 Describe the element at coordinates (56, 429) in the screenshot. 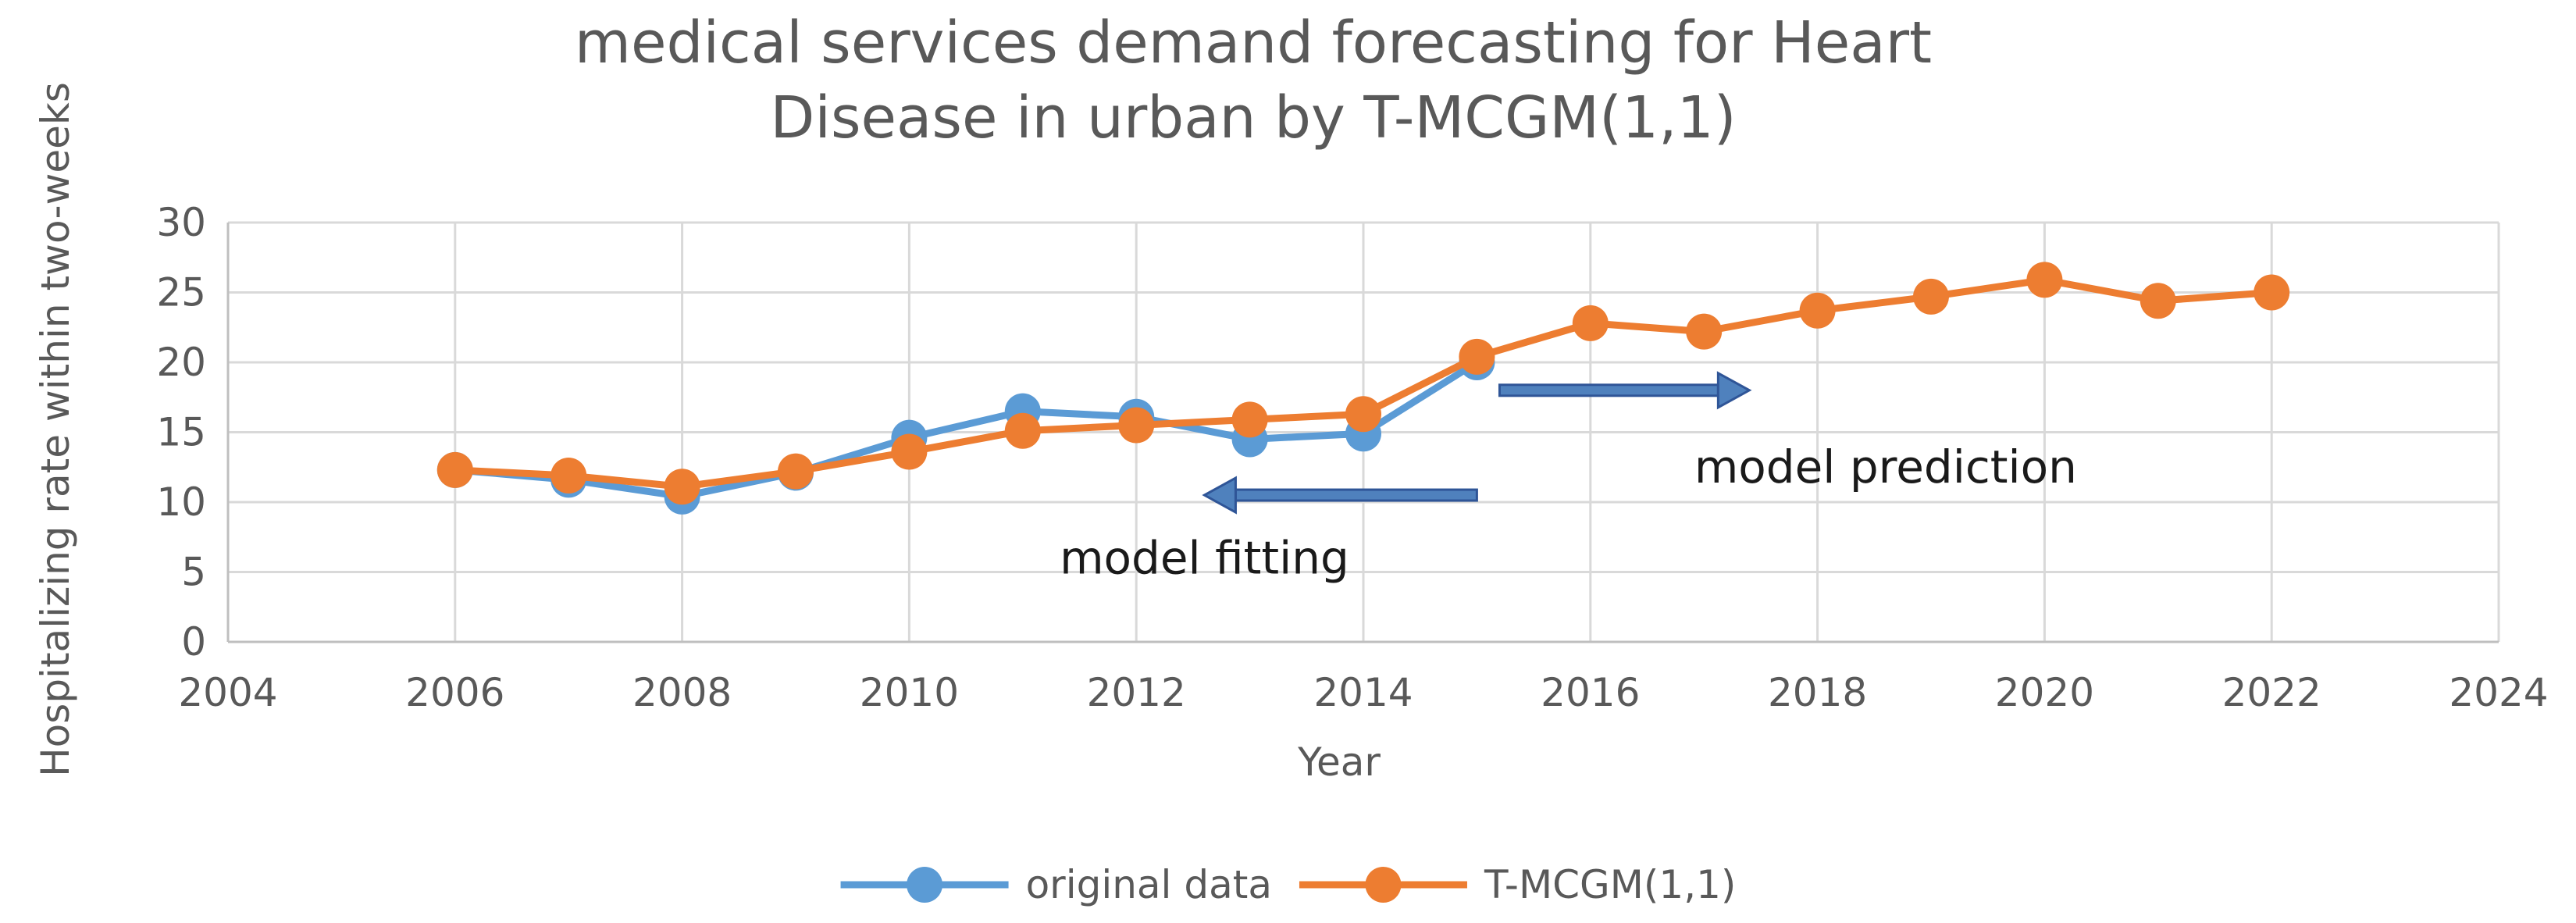

I see `y-axis-title: Hospitalizing rate within two-weeks` at that location.